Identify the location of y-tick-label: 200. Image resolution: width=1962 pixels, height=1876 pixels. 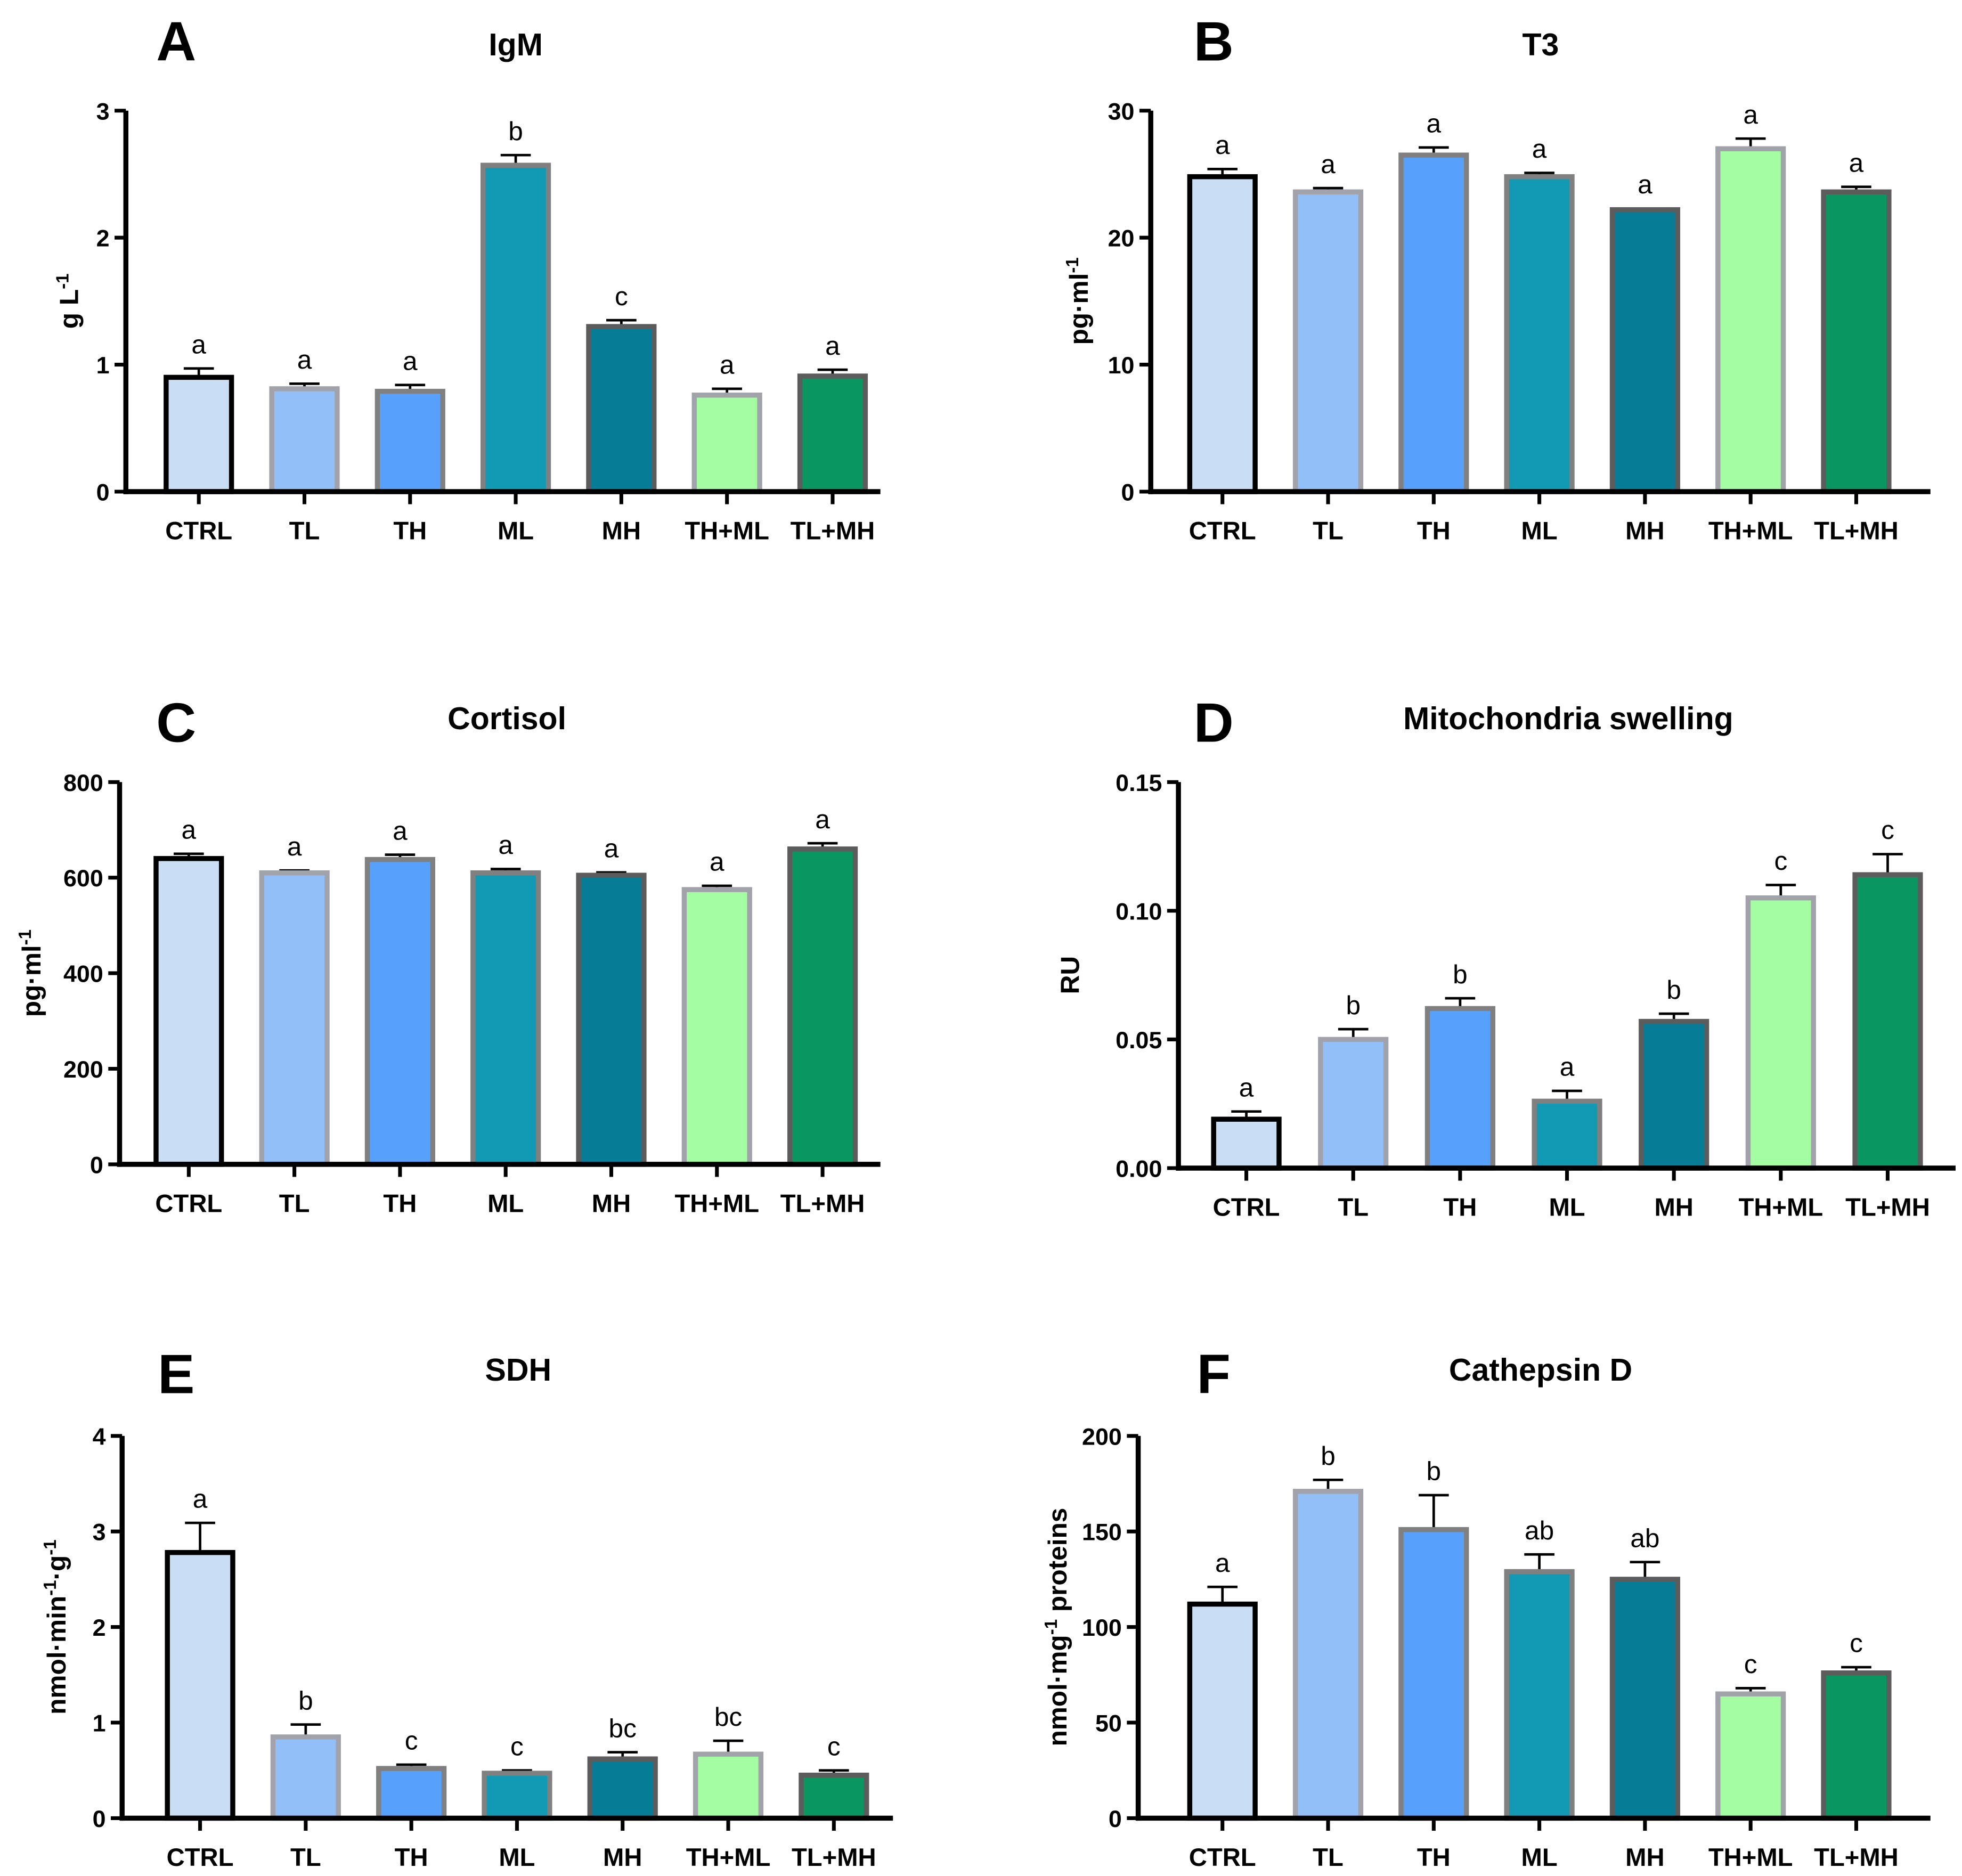
(83, 1069).